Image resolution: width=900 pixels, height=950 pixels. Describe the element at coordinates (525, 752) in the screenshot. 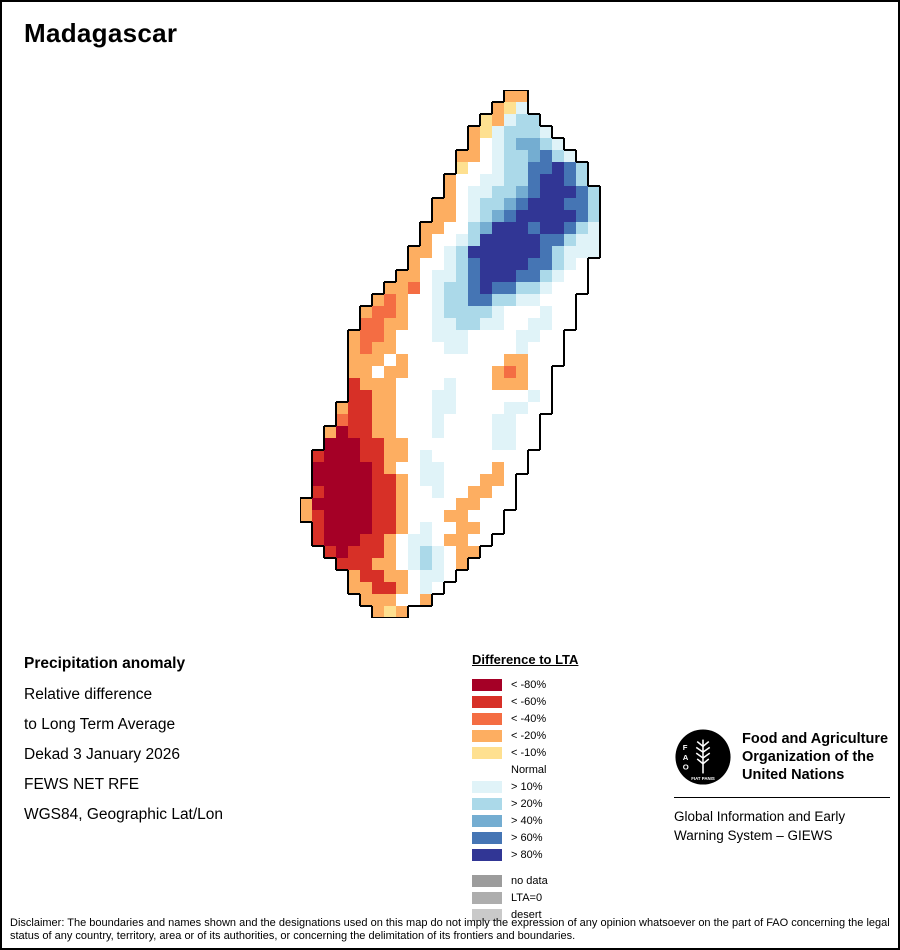

I see `legend-item: < -10%` at that location.